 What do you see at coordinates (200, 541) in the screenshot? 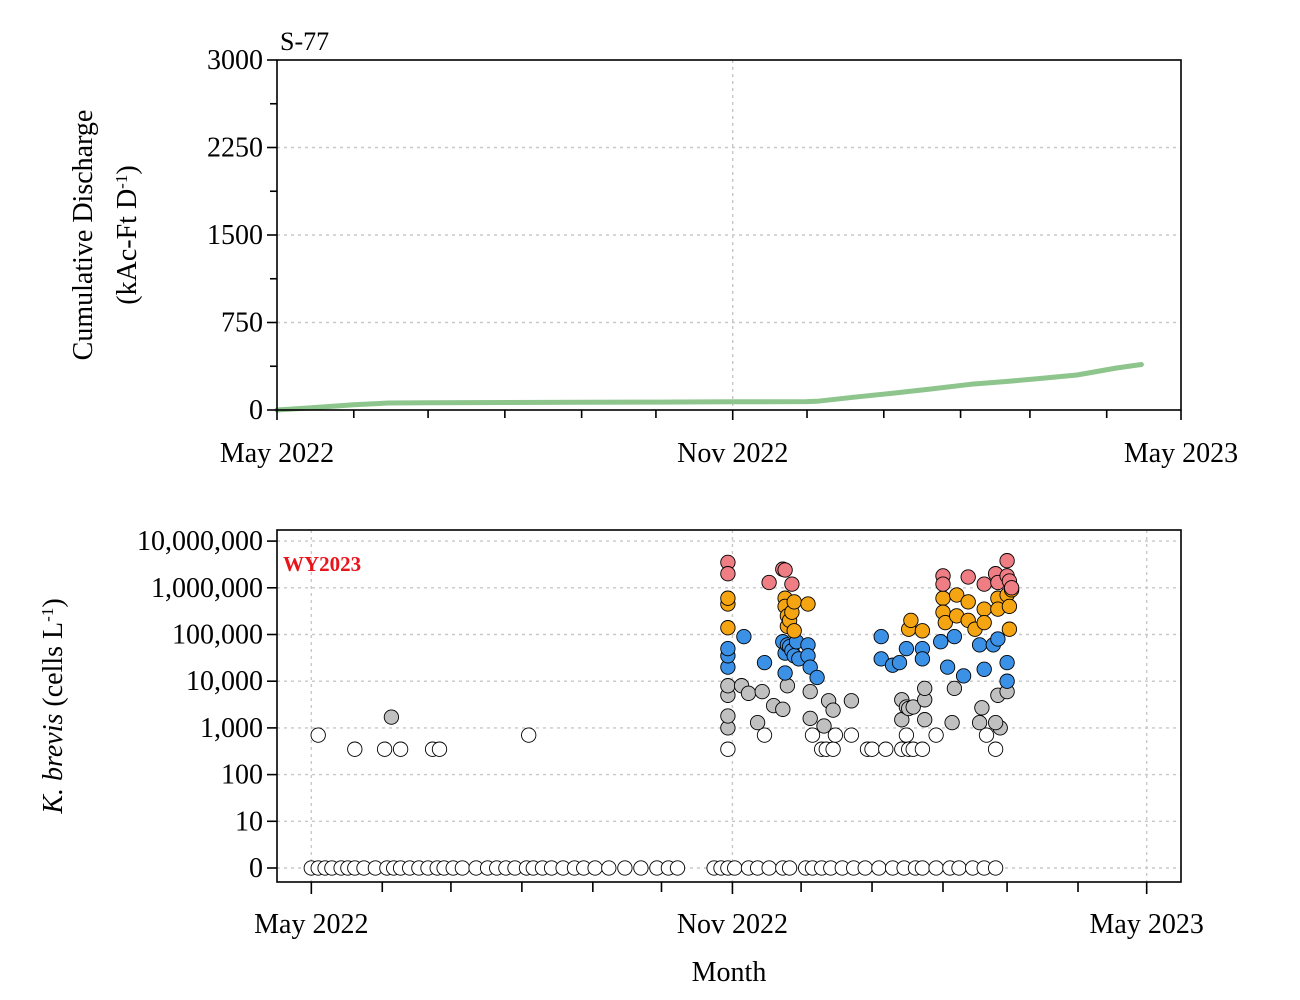
I see `kbrevis-y-tick-label: 10,000,000` at bounding box center [200, 541].